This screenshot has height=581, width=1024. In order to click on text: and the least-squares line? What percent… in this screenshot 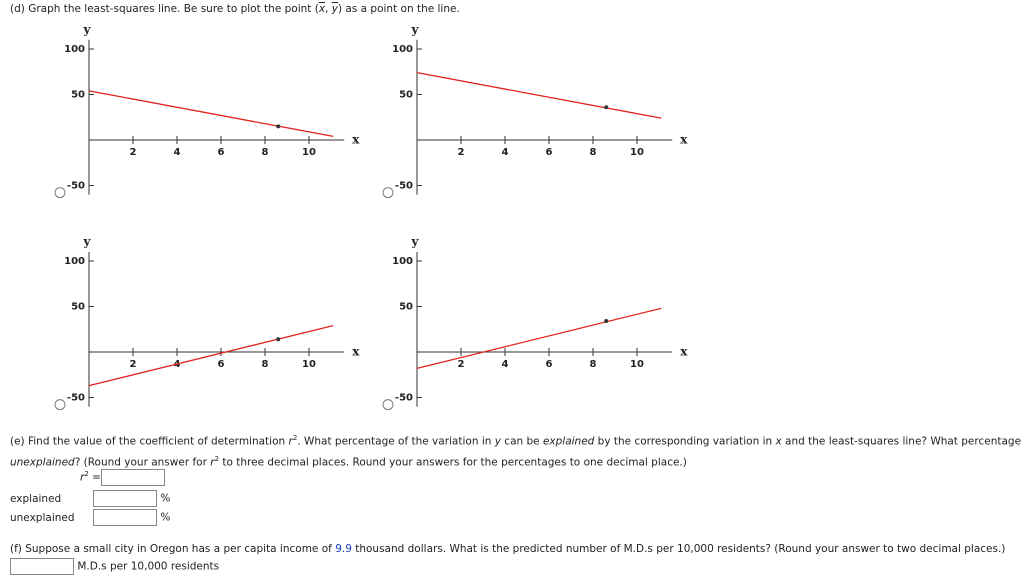, I will do `click(902, 441)`.